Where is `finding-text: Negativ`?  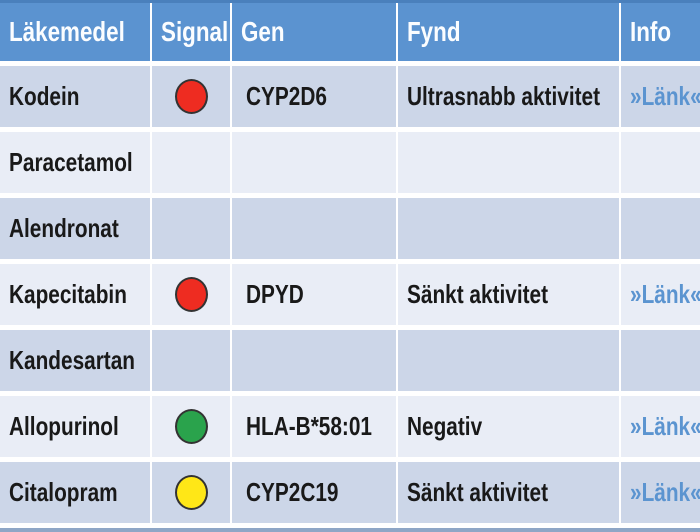
finding-text: Negativ is located at coordinates (445, 426).